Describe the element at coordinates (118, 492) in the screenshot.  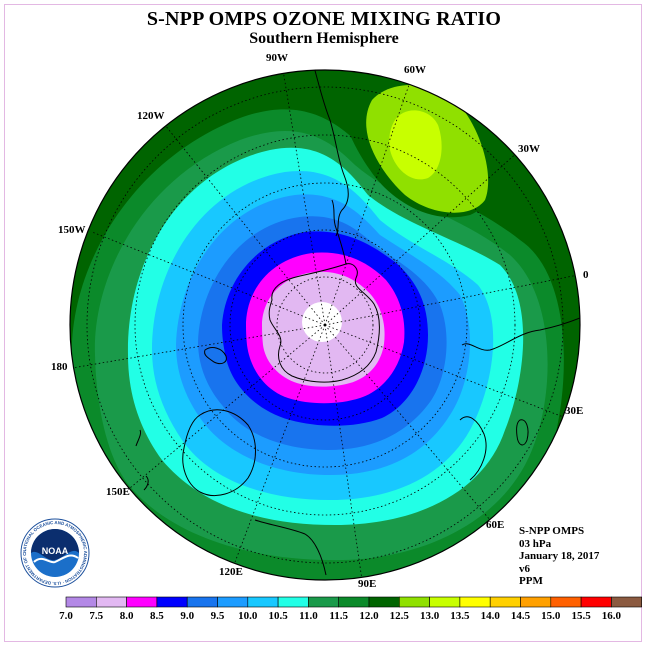
I see `lon-label-150e: 150E` at that location.